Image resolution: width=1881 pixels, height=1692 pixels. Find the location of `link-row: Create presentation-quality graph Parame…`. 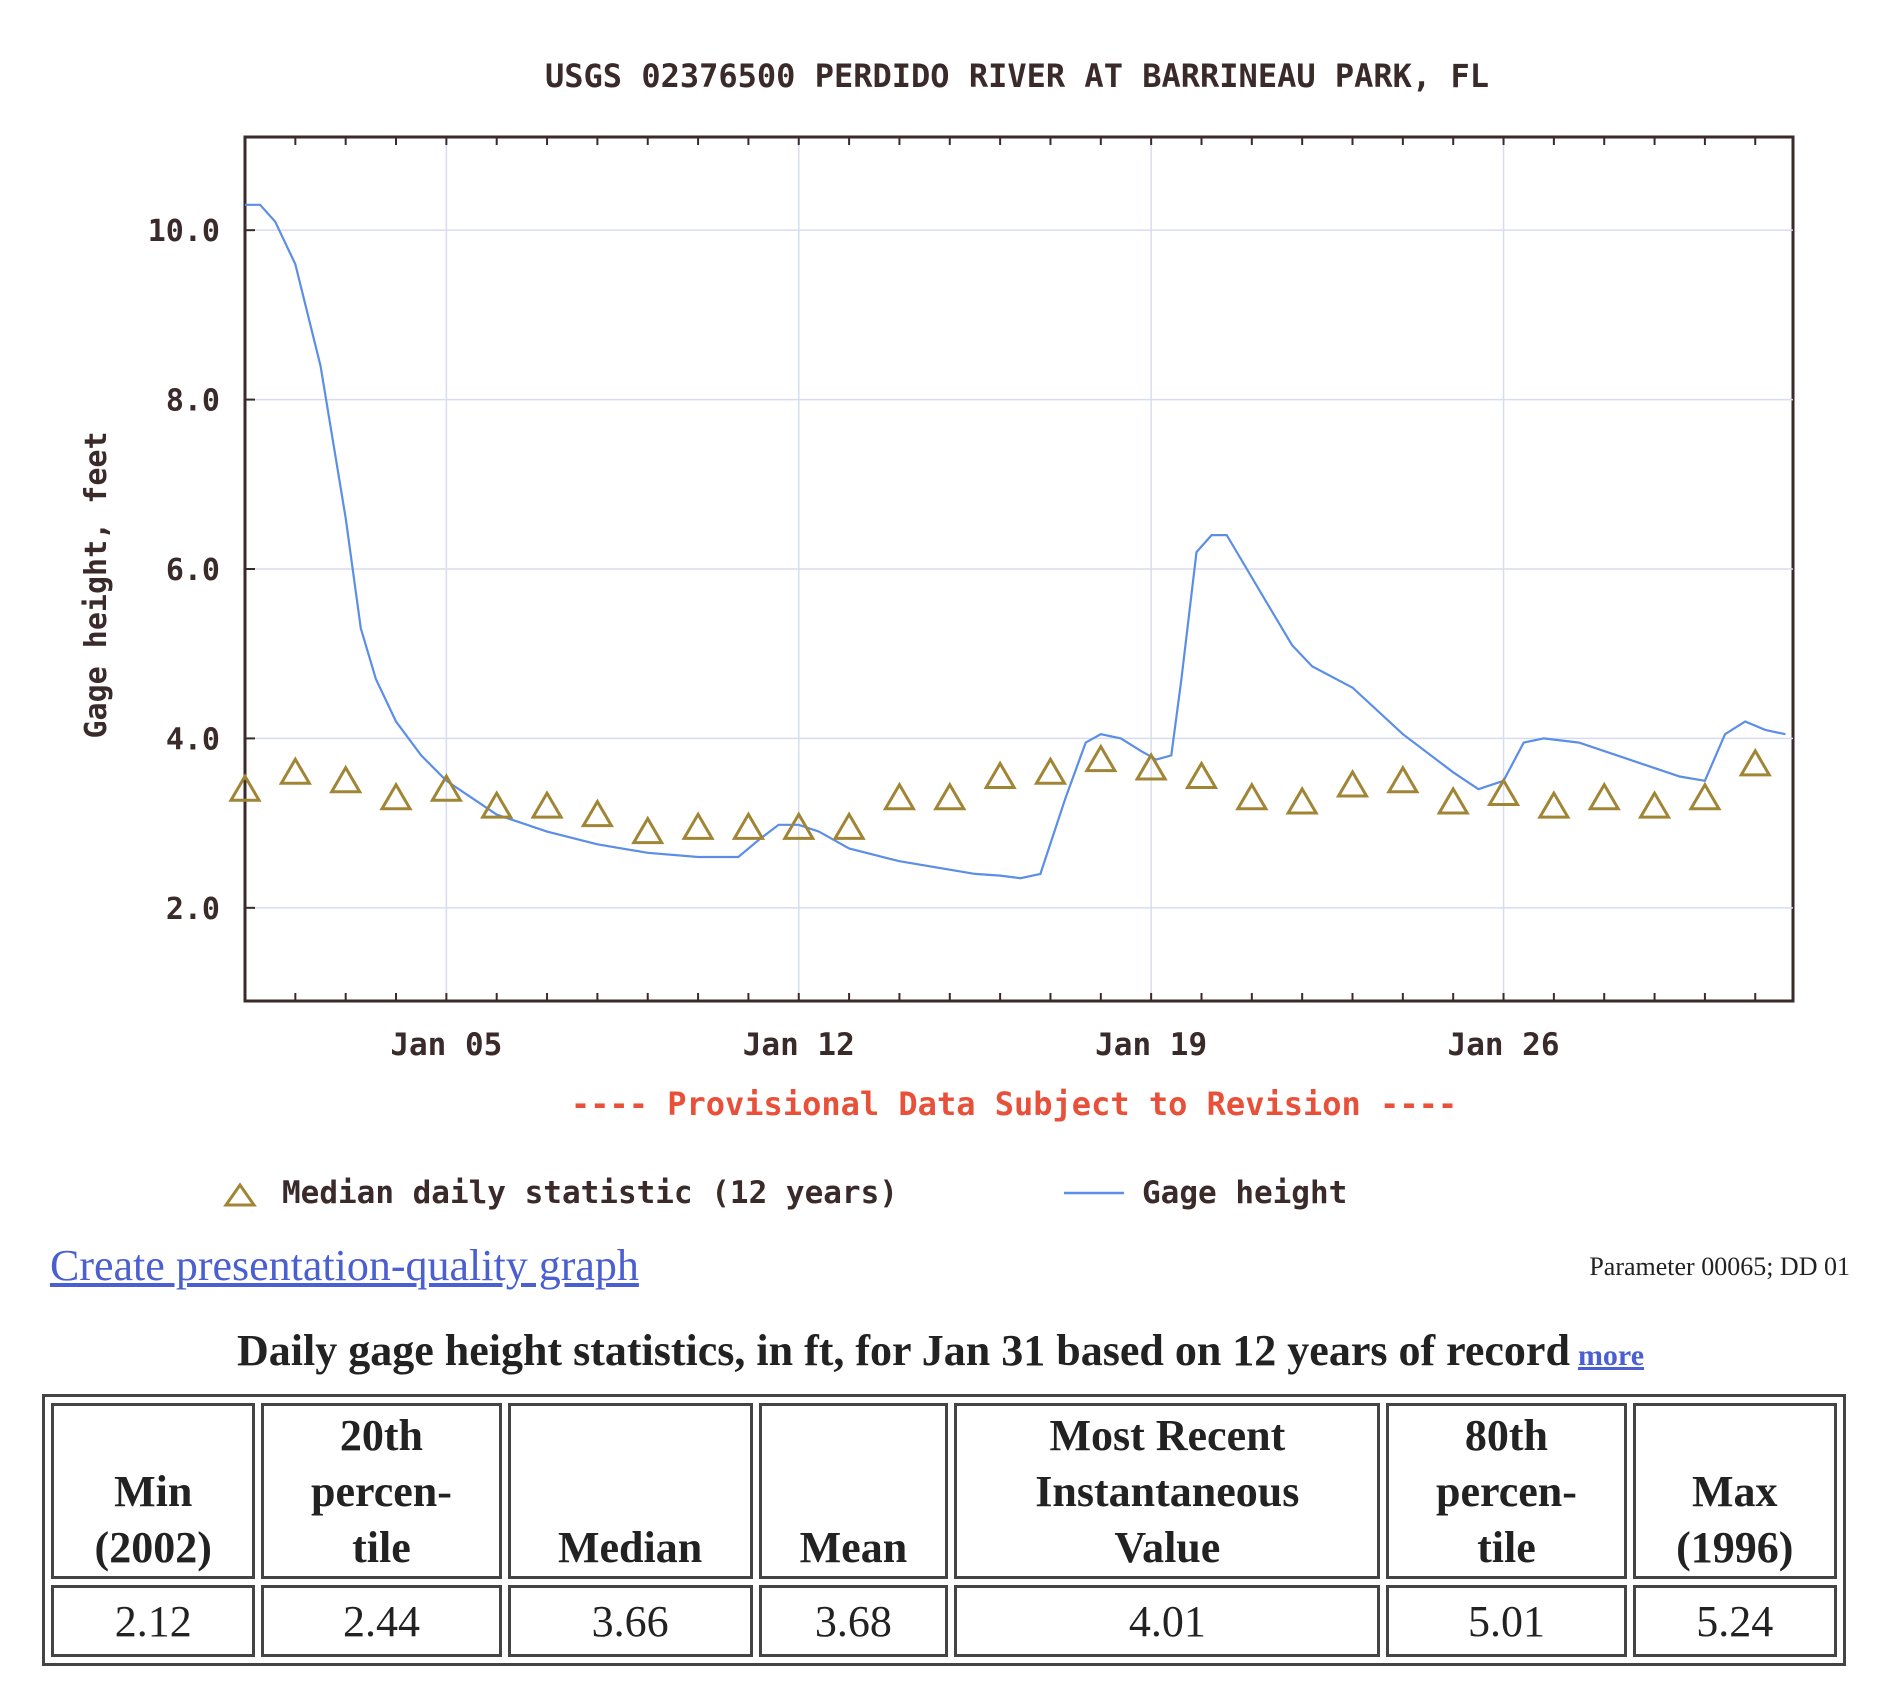

link-row: Create presentation-quality graph Parame… is located at coordinates (950, 1270).